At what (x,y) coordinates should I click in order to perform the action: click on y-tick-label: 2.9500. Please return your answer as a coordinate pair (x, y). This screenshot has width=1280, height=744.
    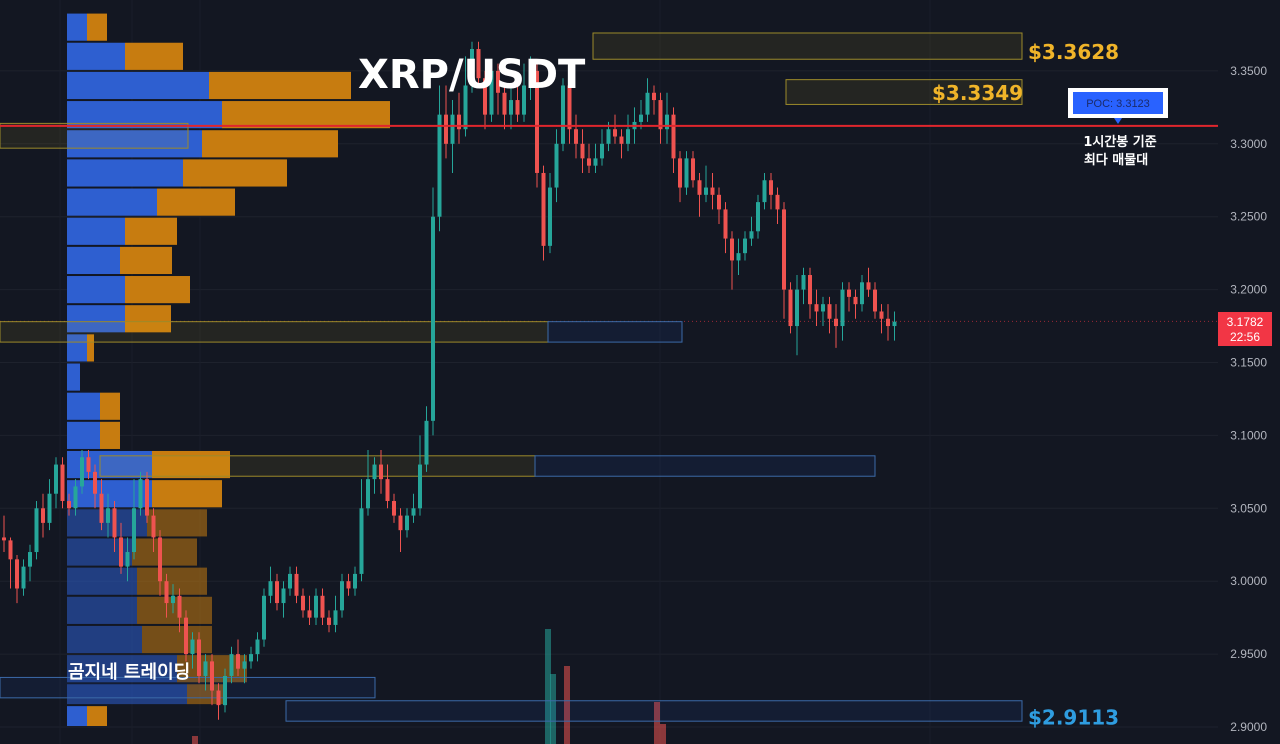
    Looking at the image, I should click on (1248, 654).